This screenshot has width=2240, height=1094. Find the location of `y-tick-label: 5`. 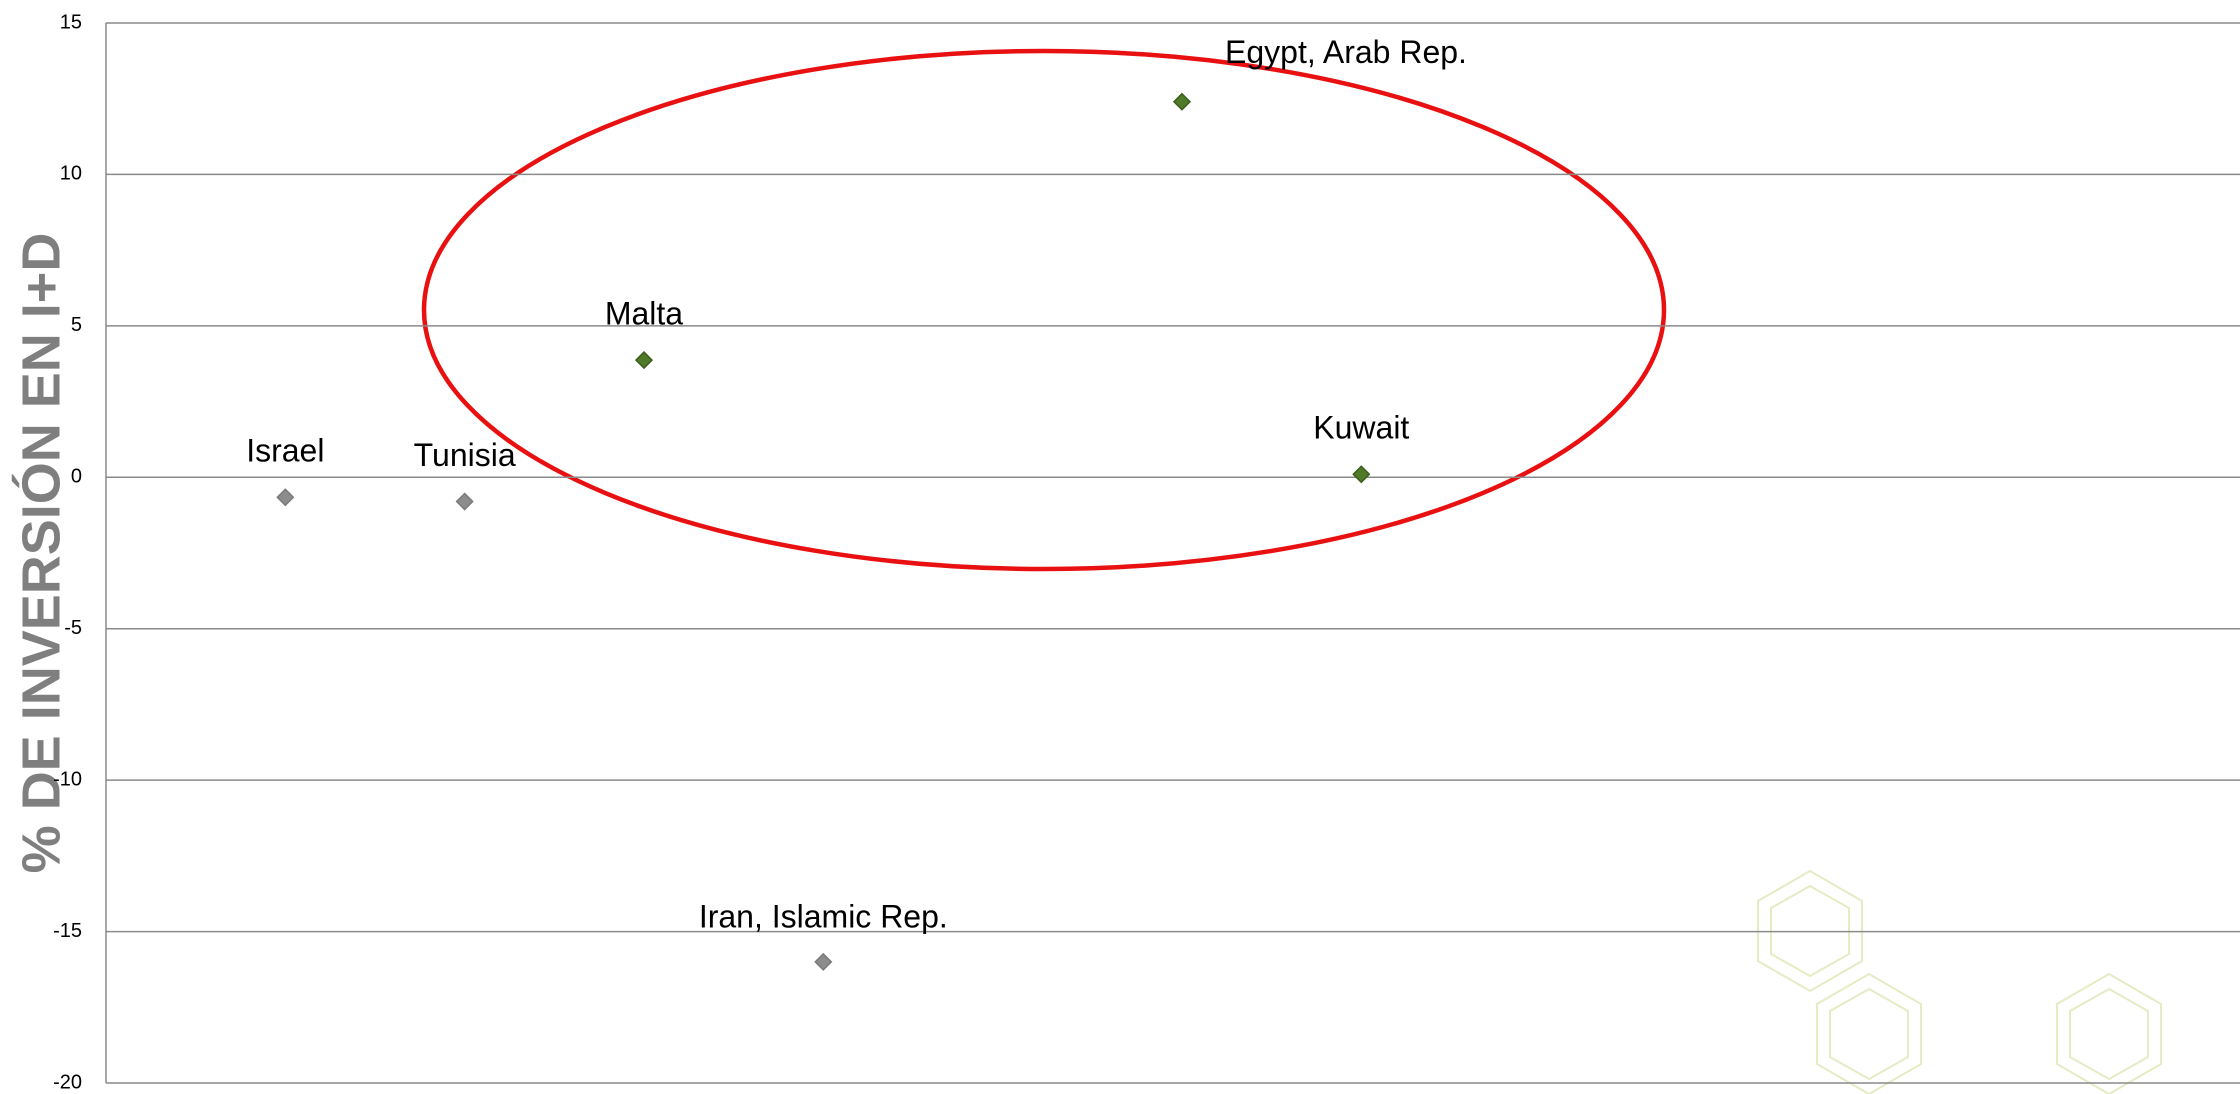

y-tick-label: 5 is located at coordinates (76, 325).